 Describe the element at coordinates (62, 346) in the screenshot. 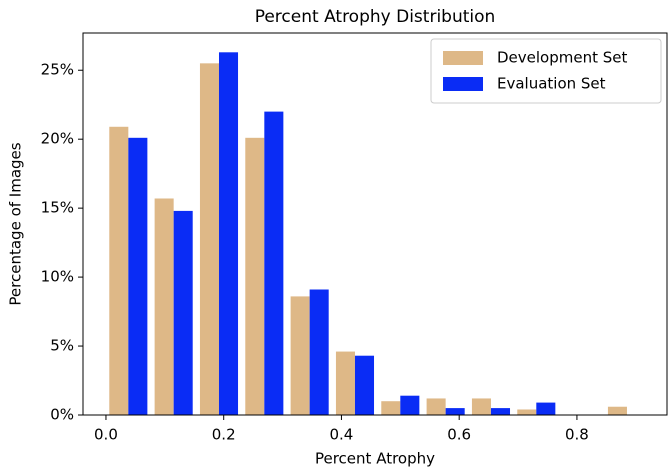

I see `y-tick-label: 5%` at that location.